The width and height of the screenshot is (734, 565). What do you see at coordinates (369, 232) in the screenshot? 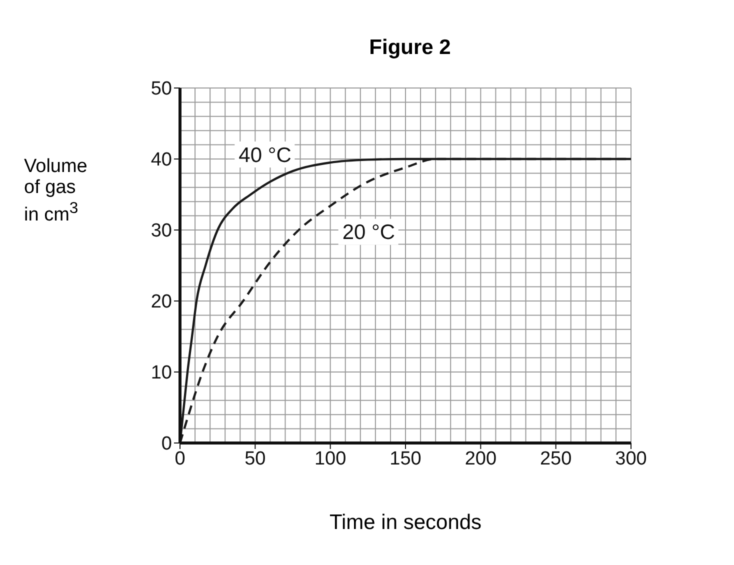
I see `series-label: 20 °C` at bounding box center [369, 232].